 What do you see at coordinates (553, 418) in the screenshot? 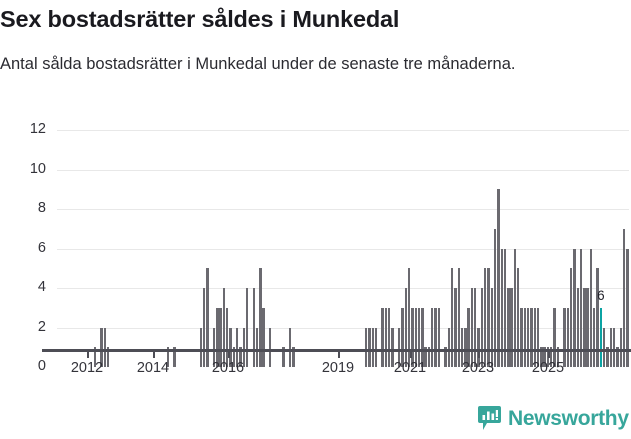
I see `newsworthy-logo: Newsworthy` at bounding box center [553, 418].